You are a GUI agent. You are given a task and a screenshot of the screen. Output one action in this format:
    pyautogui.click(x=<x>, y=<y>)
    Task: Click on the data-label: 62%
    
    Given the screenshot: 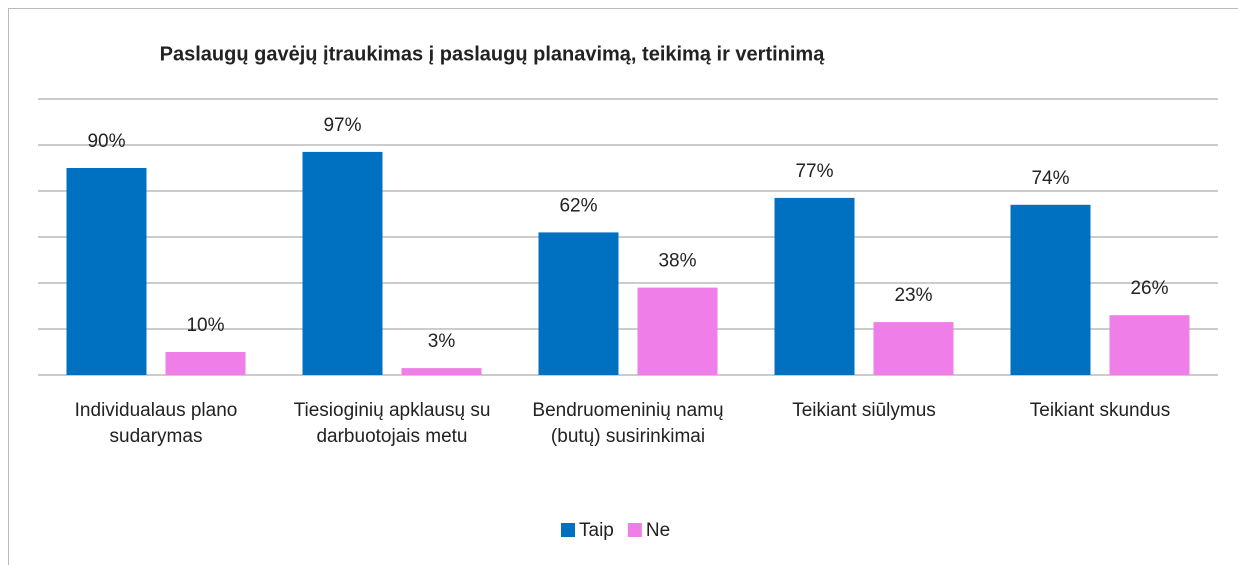 What is the action you would take?
    pyautogui.click(x=578, y=205)
    